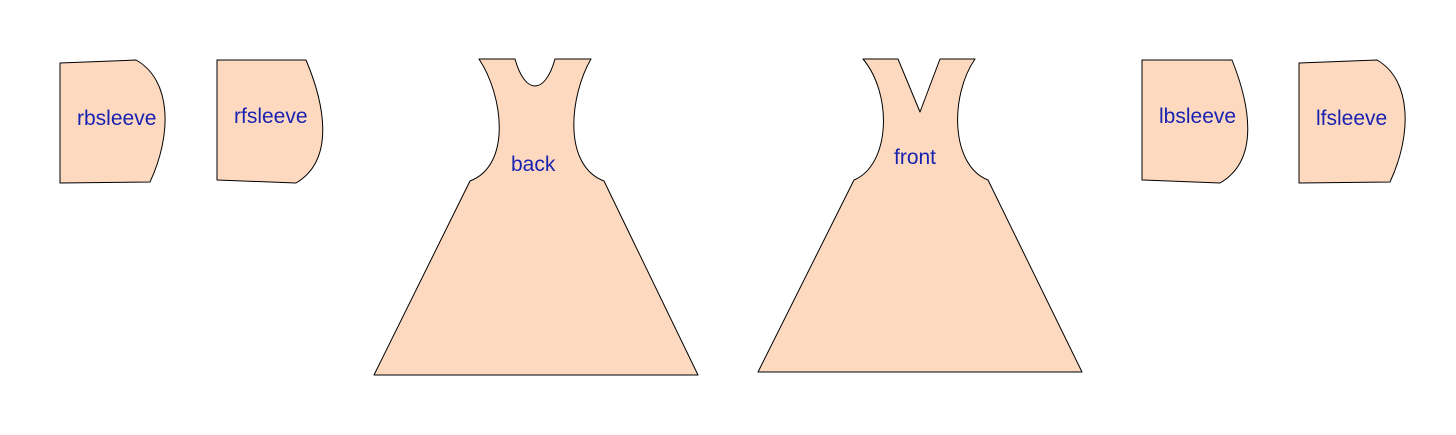 The height and width of the screenshot is (435, 1456). What do you see at coordinates (533, 164) in the screenshot?
I see `back-label: back` at bounding box center [533, 164].